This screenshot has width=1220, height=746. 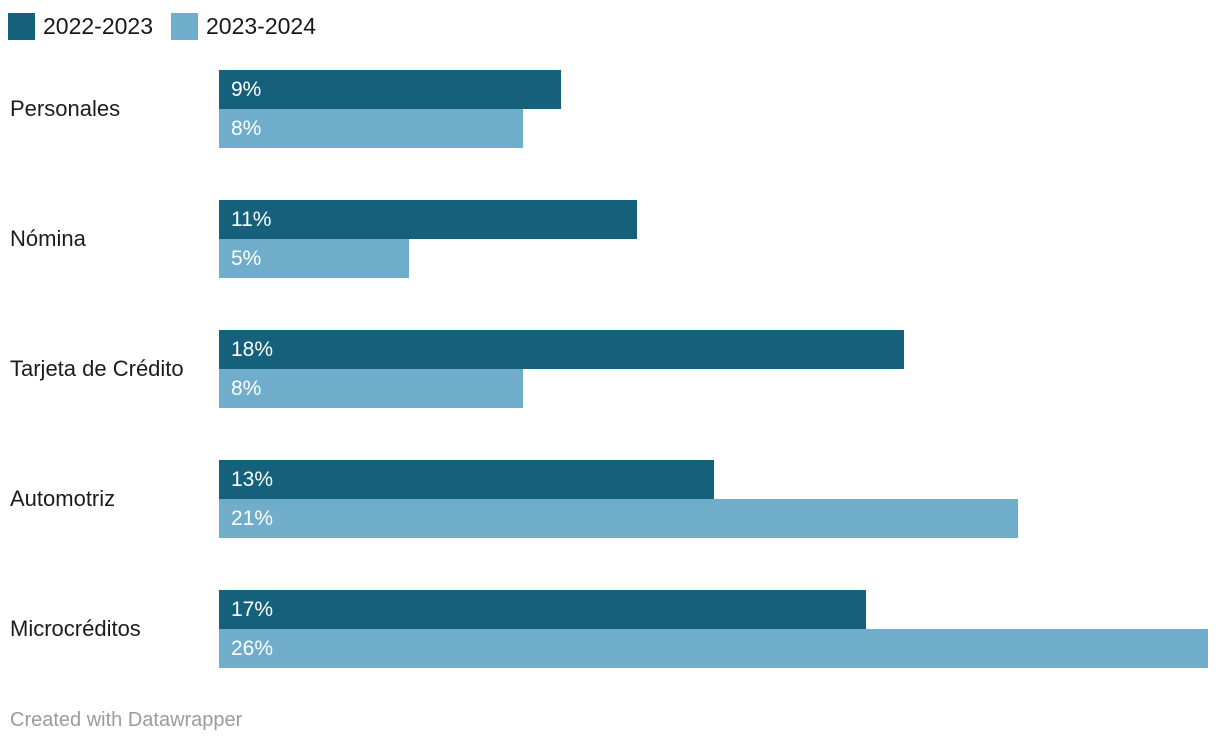 I want to click on bar-2022-2023: 13%, so click(x=466, y=479).